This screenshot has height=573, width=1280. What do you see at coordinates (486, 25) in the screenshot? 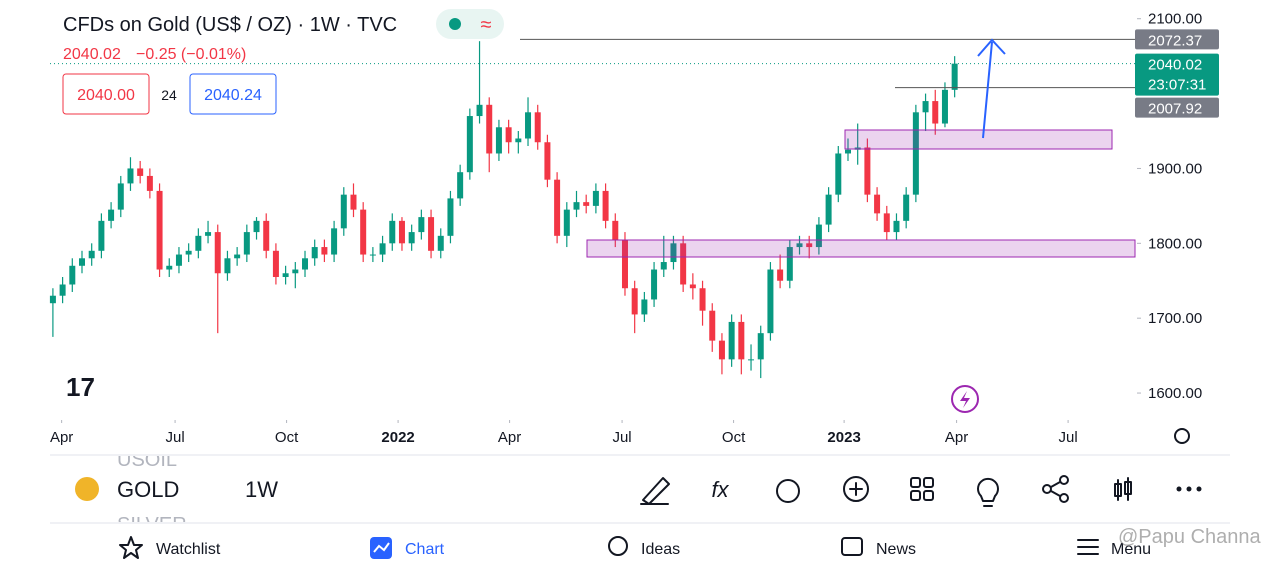
I see `status-icon: ≈` at bounding box center [486, 25].